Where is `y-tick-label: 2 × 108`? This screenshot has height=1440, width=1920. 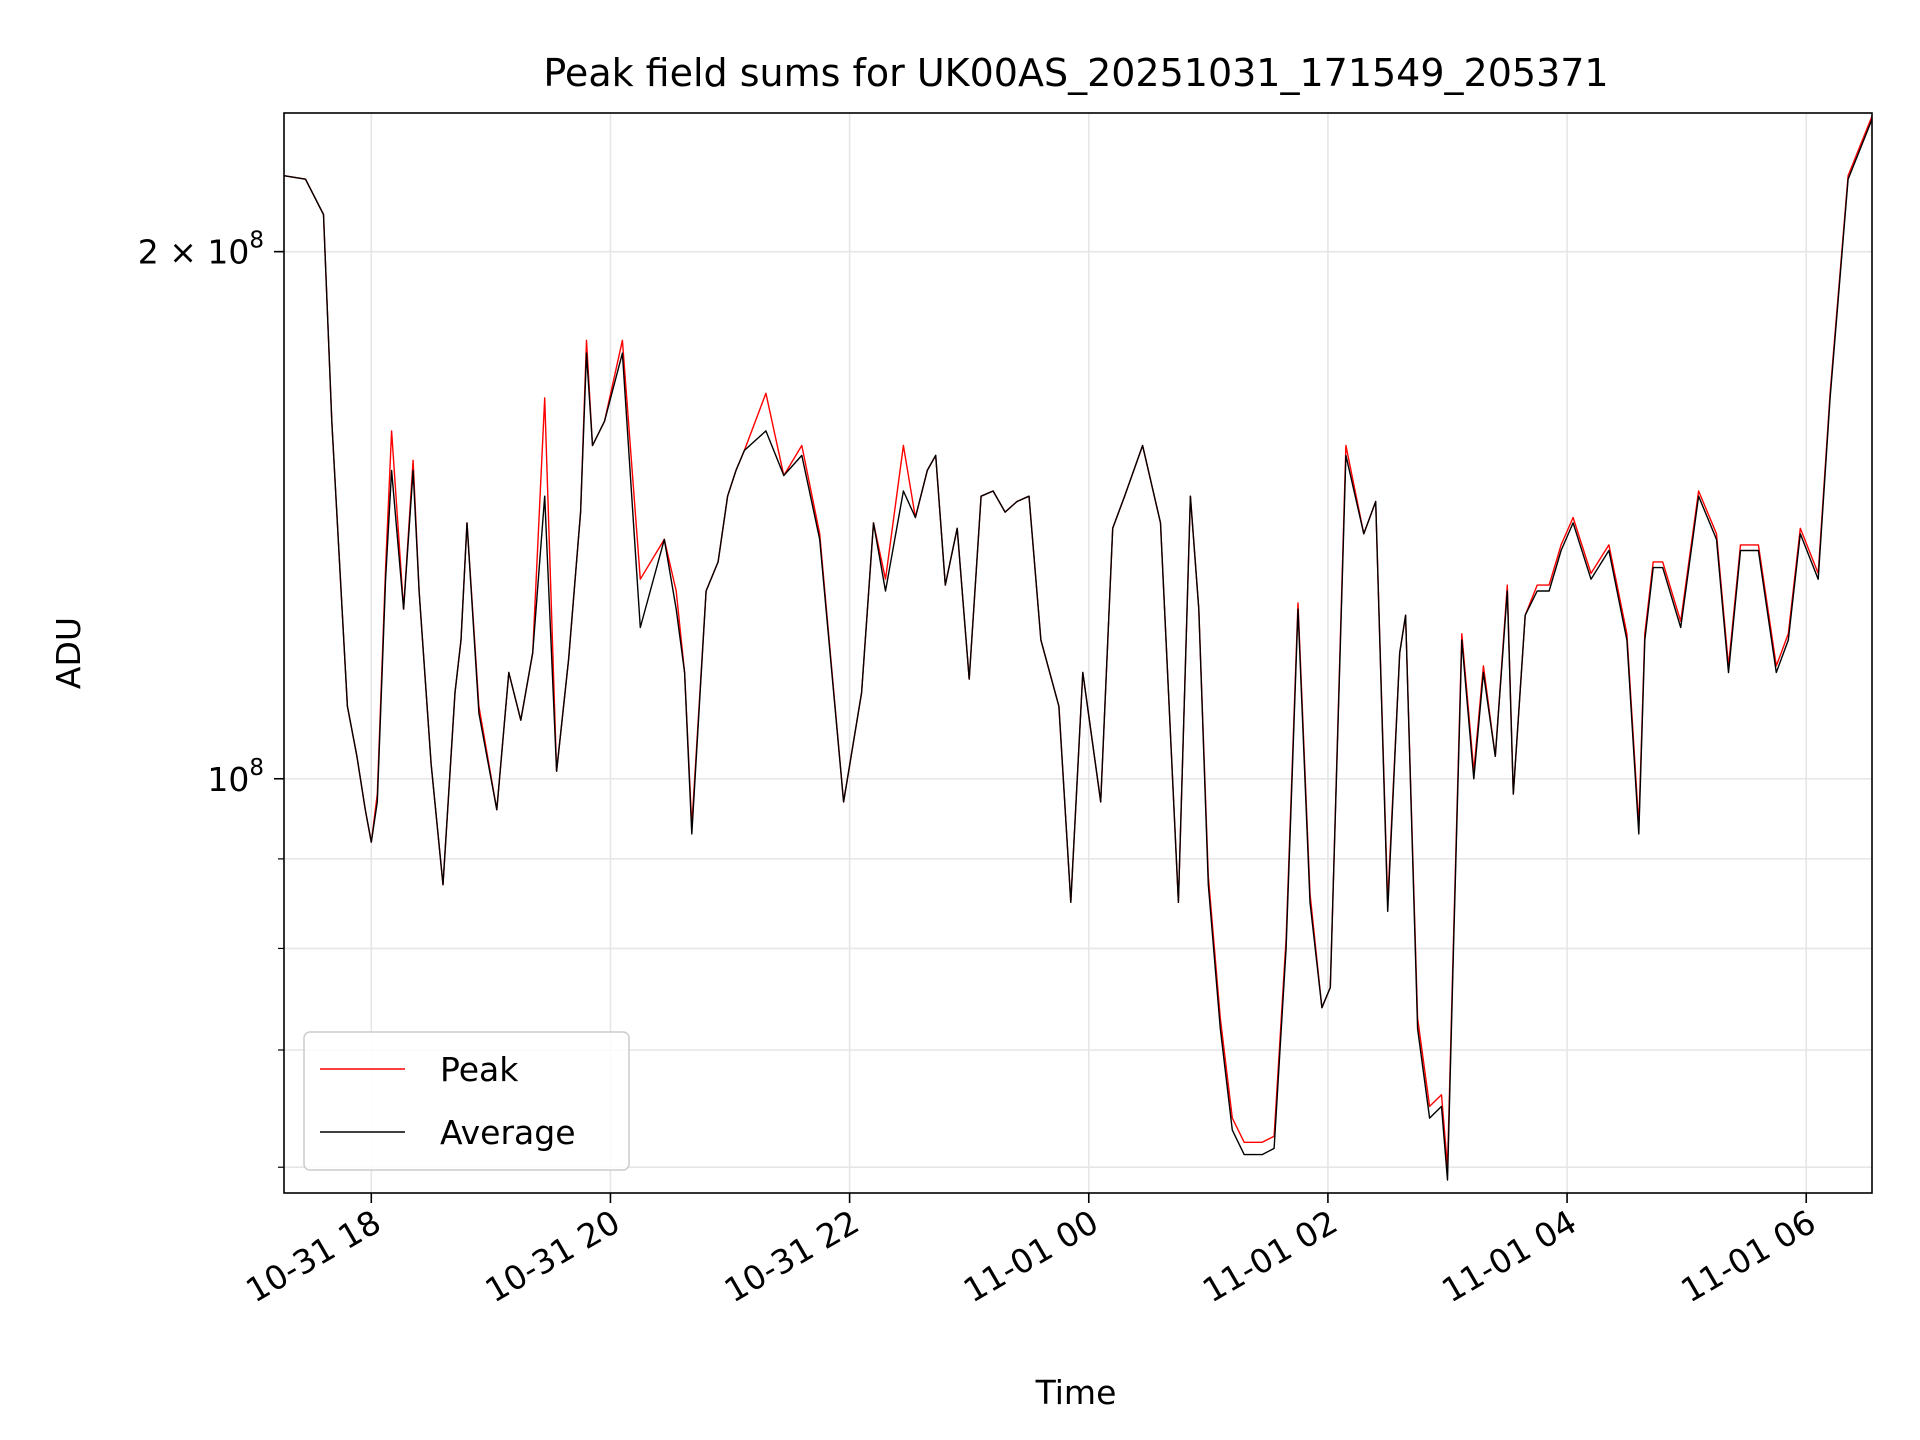 y-tick-label: 2 × 108 is located at coordinates (201, 250).